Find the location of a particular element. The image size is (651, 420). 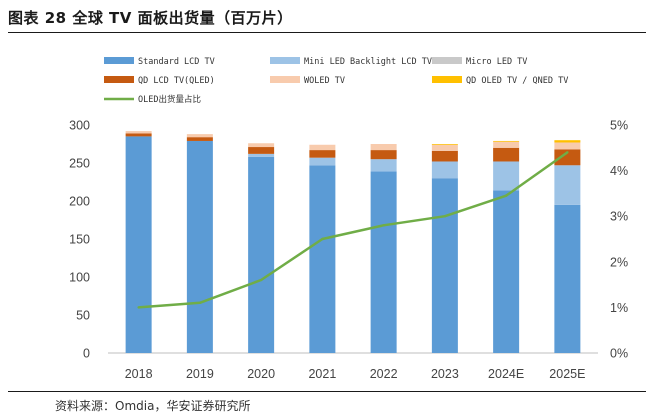

x-tick-label: 2024E is located at coordinates (506, 374).